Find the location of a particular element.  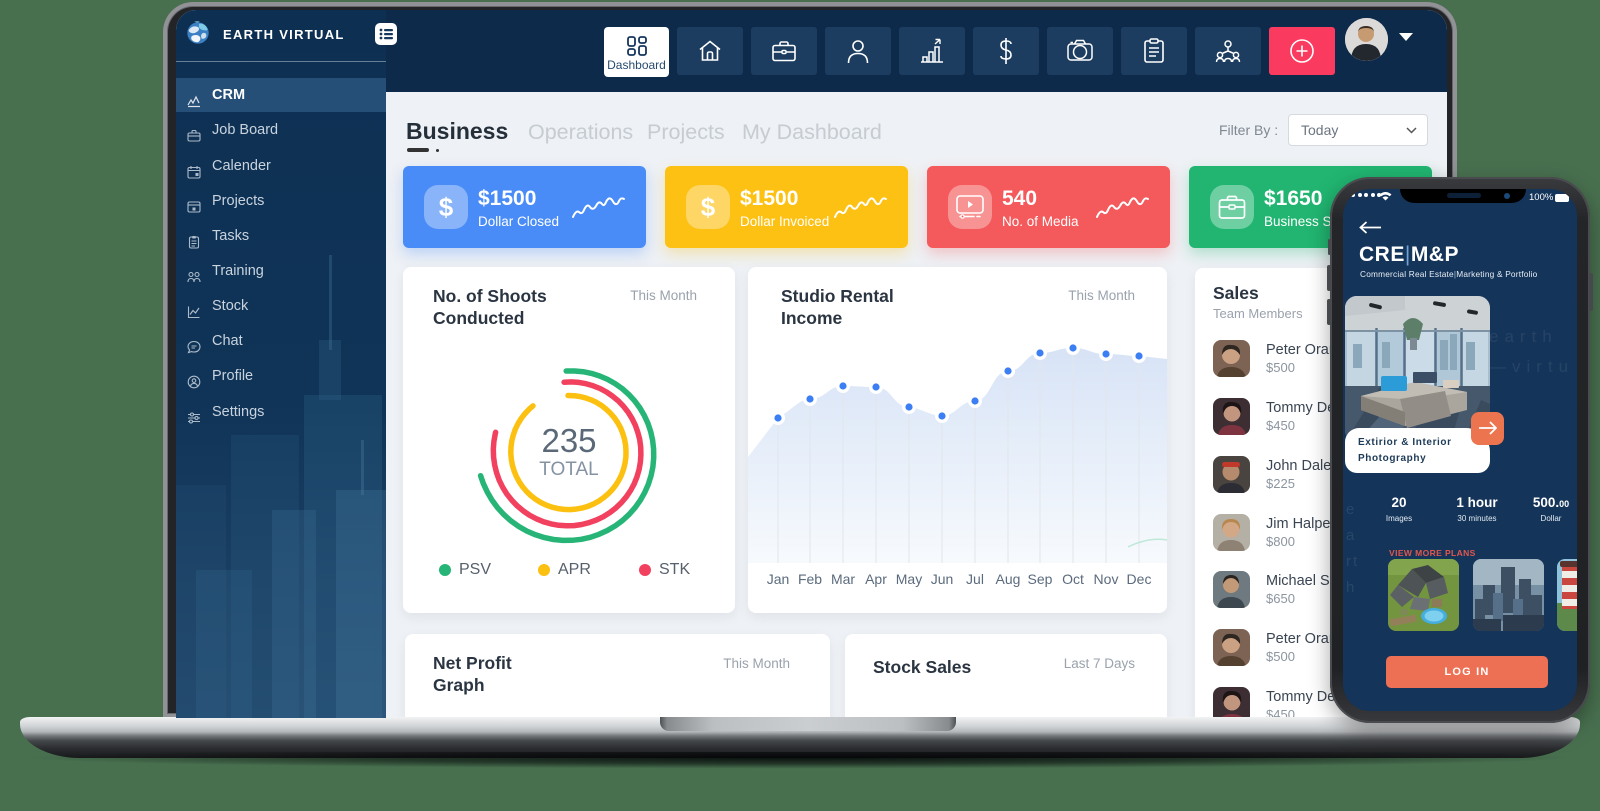

svg-text: Sep is located at coordinates (1040, 579).